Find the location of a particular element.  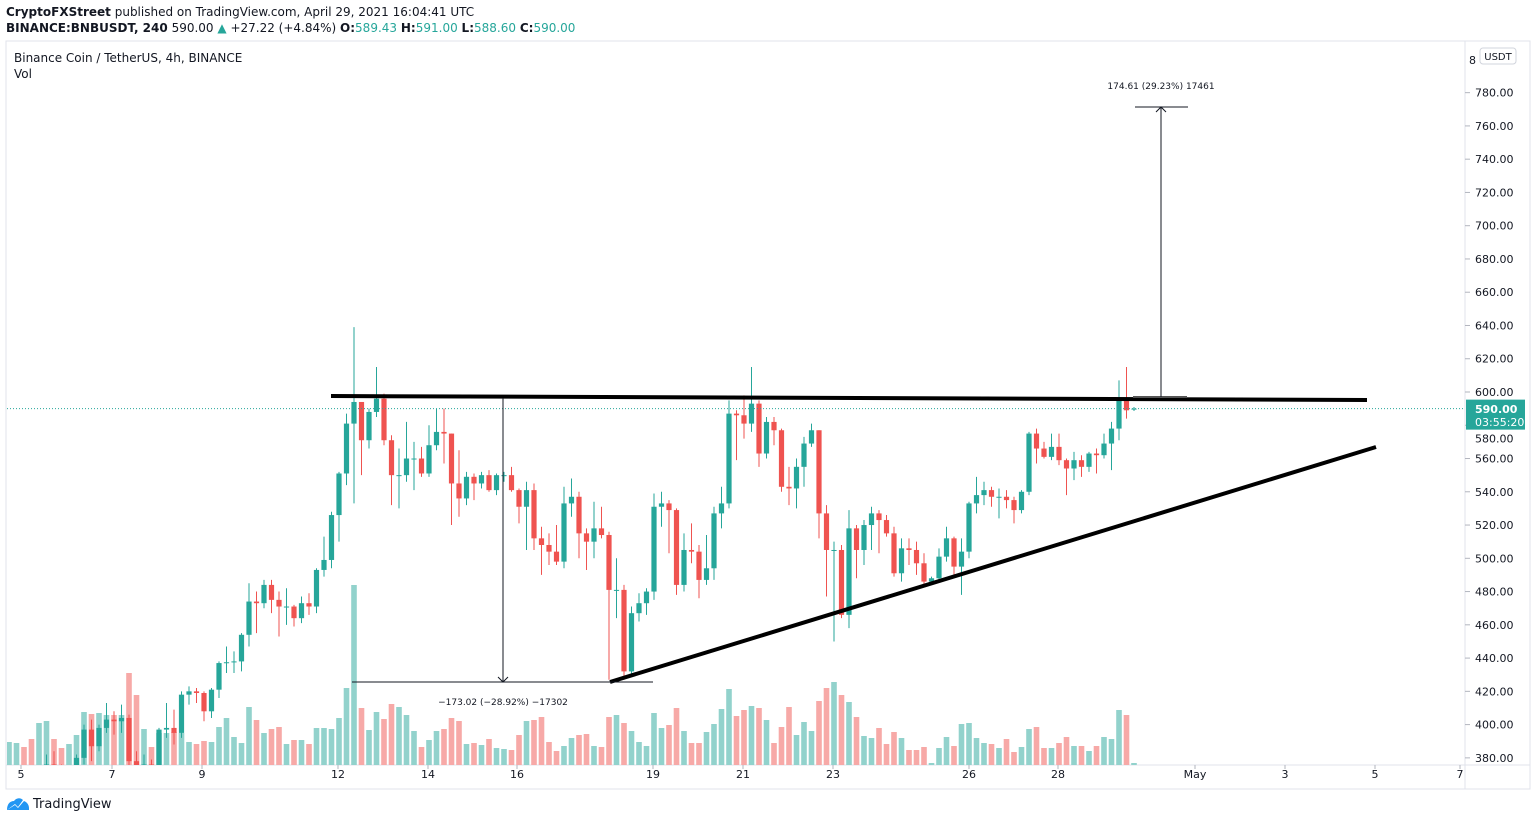

y-tick-label: 400.00 is located at coordinates (1494, 725).